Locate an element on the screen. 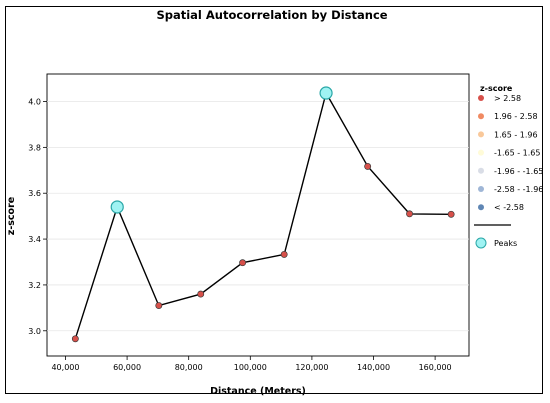  x-tick-label: 160,000 is located at coordinates (435, 367).